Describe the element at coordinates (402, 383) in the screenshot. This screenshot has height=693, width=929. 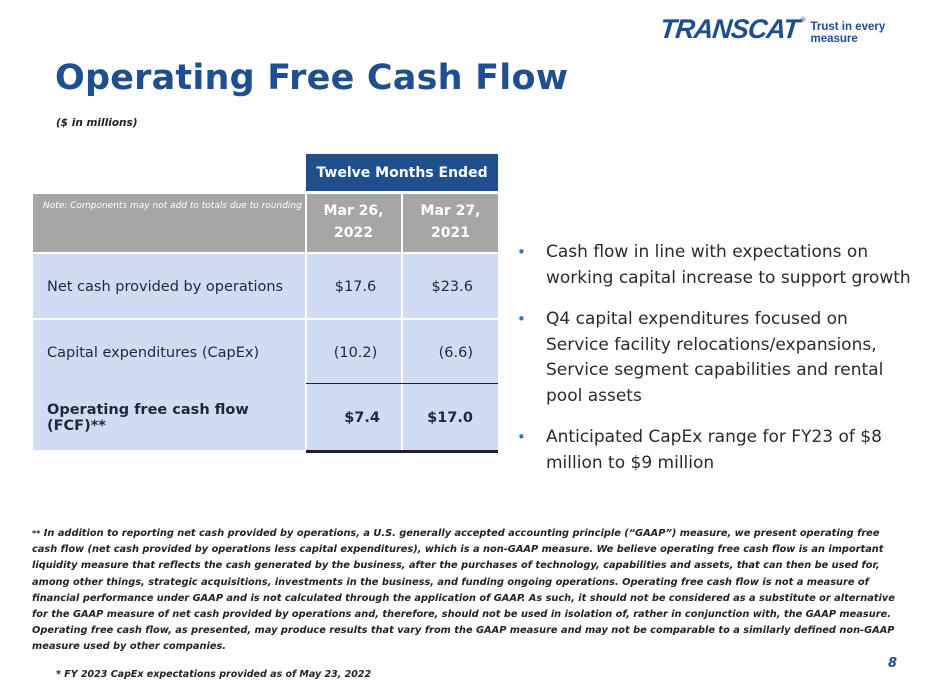
I see `total-top-rule` at that location.